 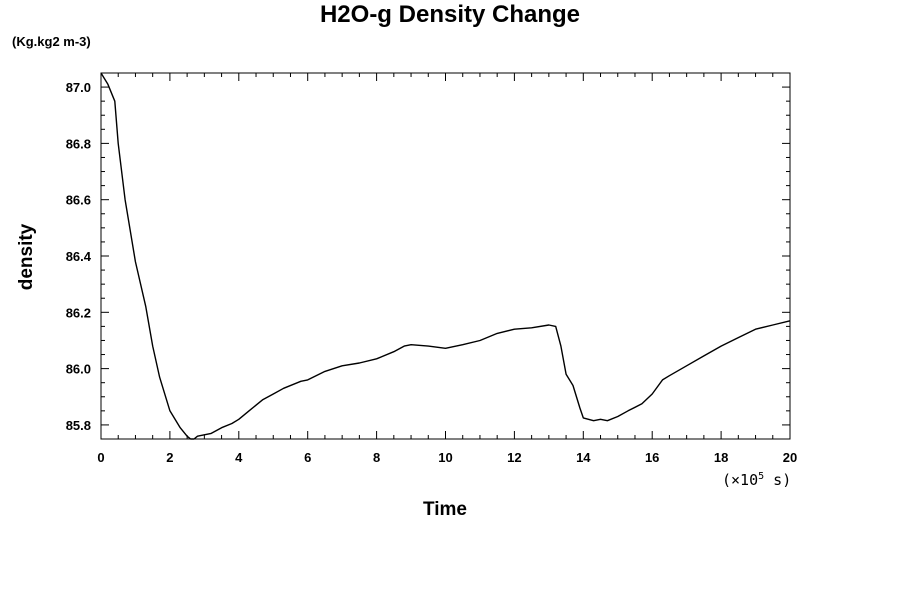 I want to click on x-tick-label: 20, so click(x=790, y=457).